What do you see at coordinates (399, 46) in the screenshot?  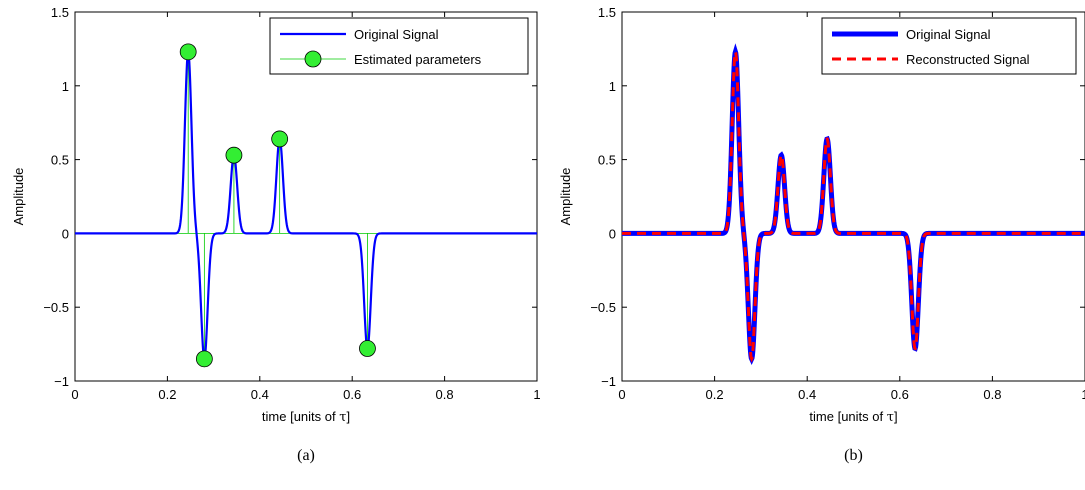 I see `legend: Original Signal Estimated parameters` at bounding box center [399, 46].